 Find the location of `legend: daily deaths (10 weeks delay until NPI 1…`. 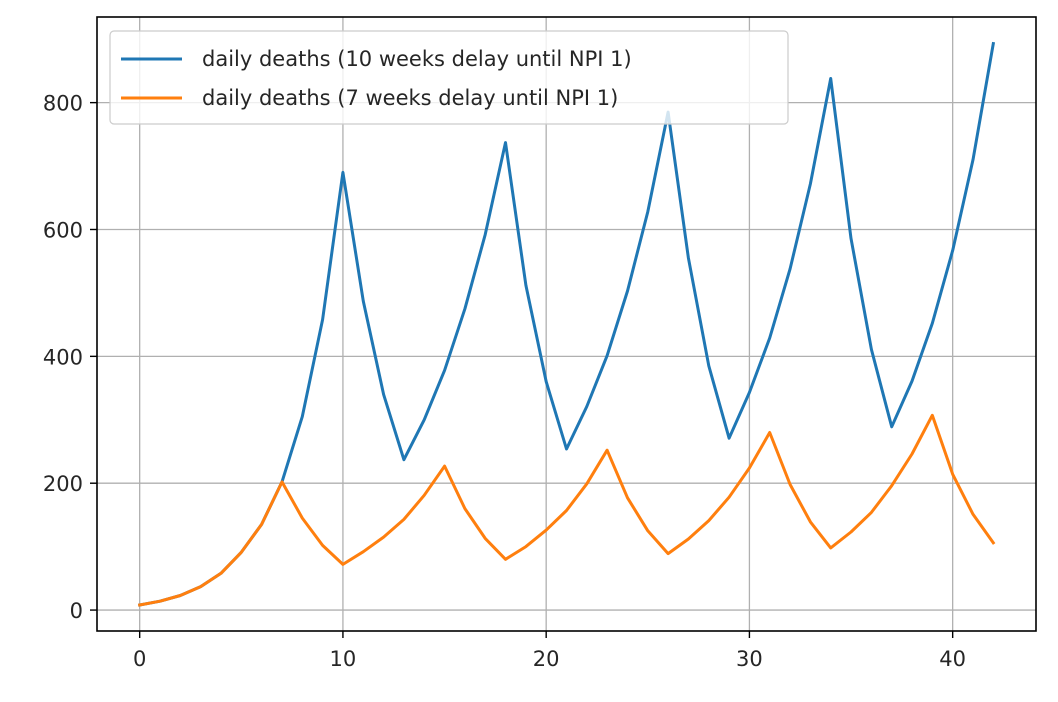

legend: daily deaths (10 weeks delay until NPI 1… is located at coordinates (449, 77).